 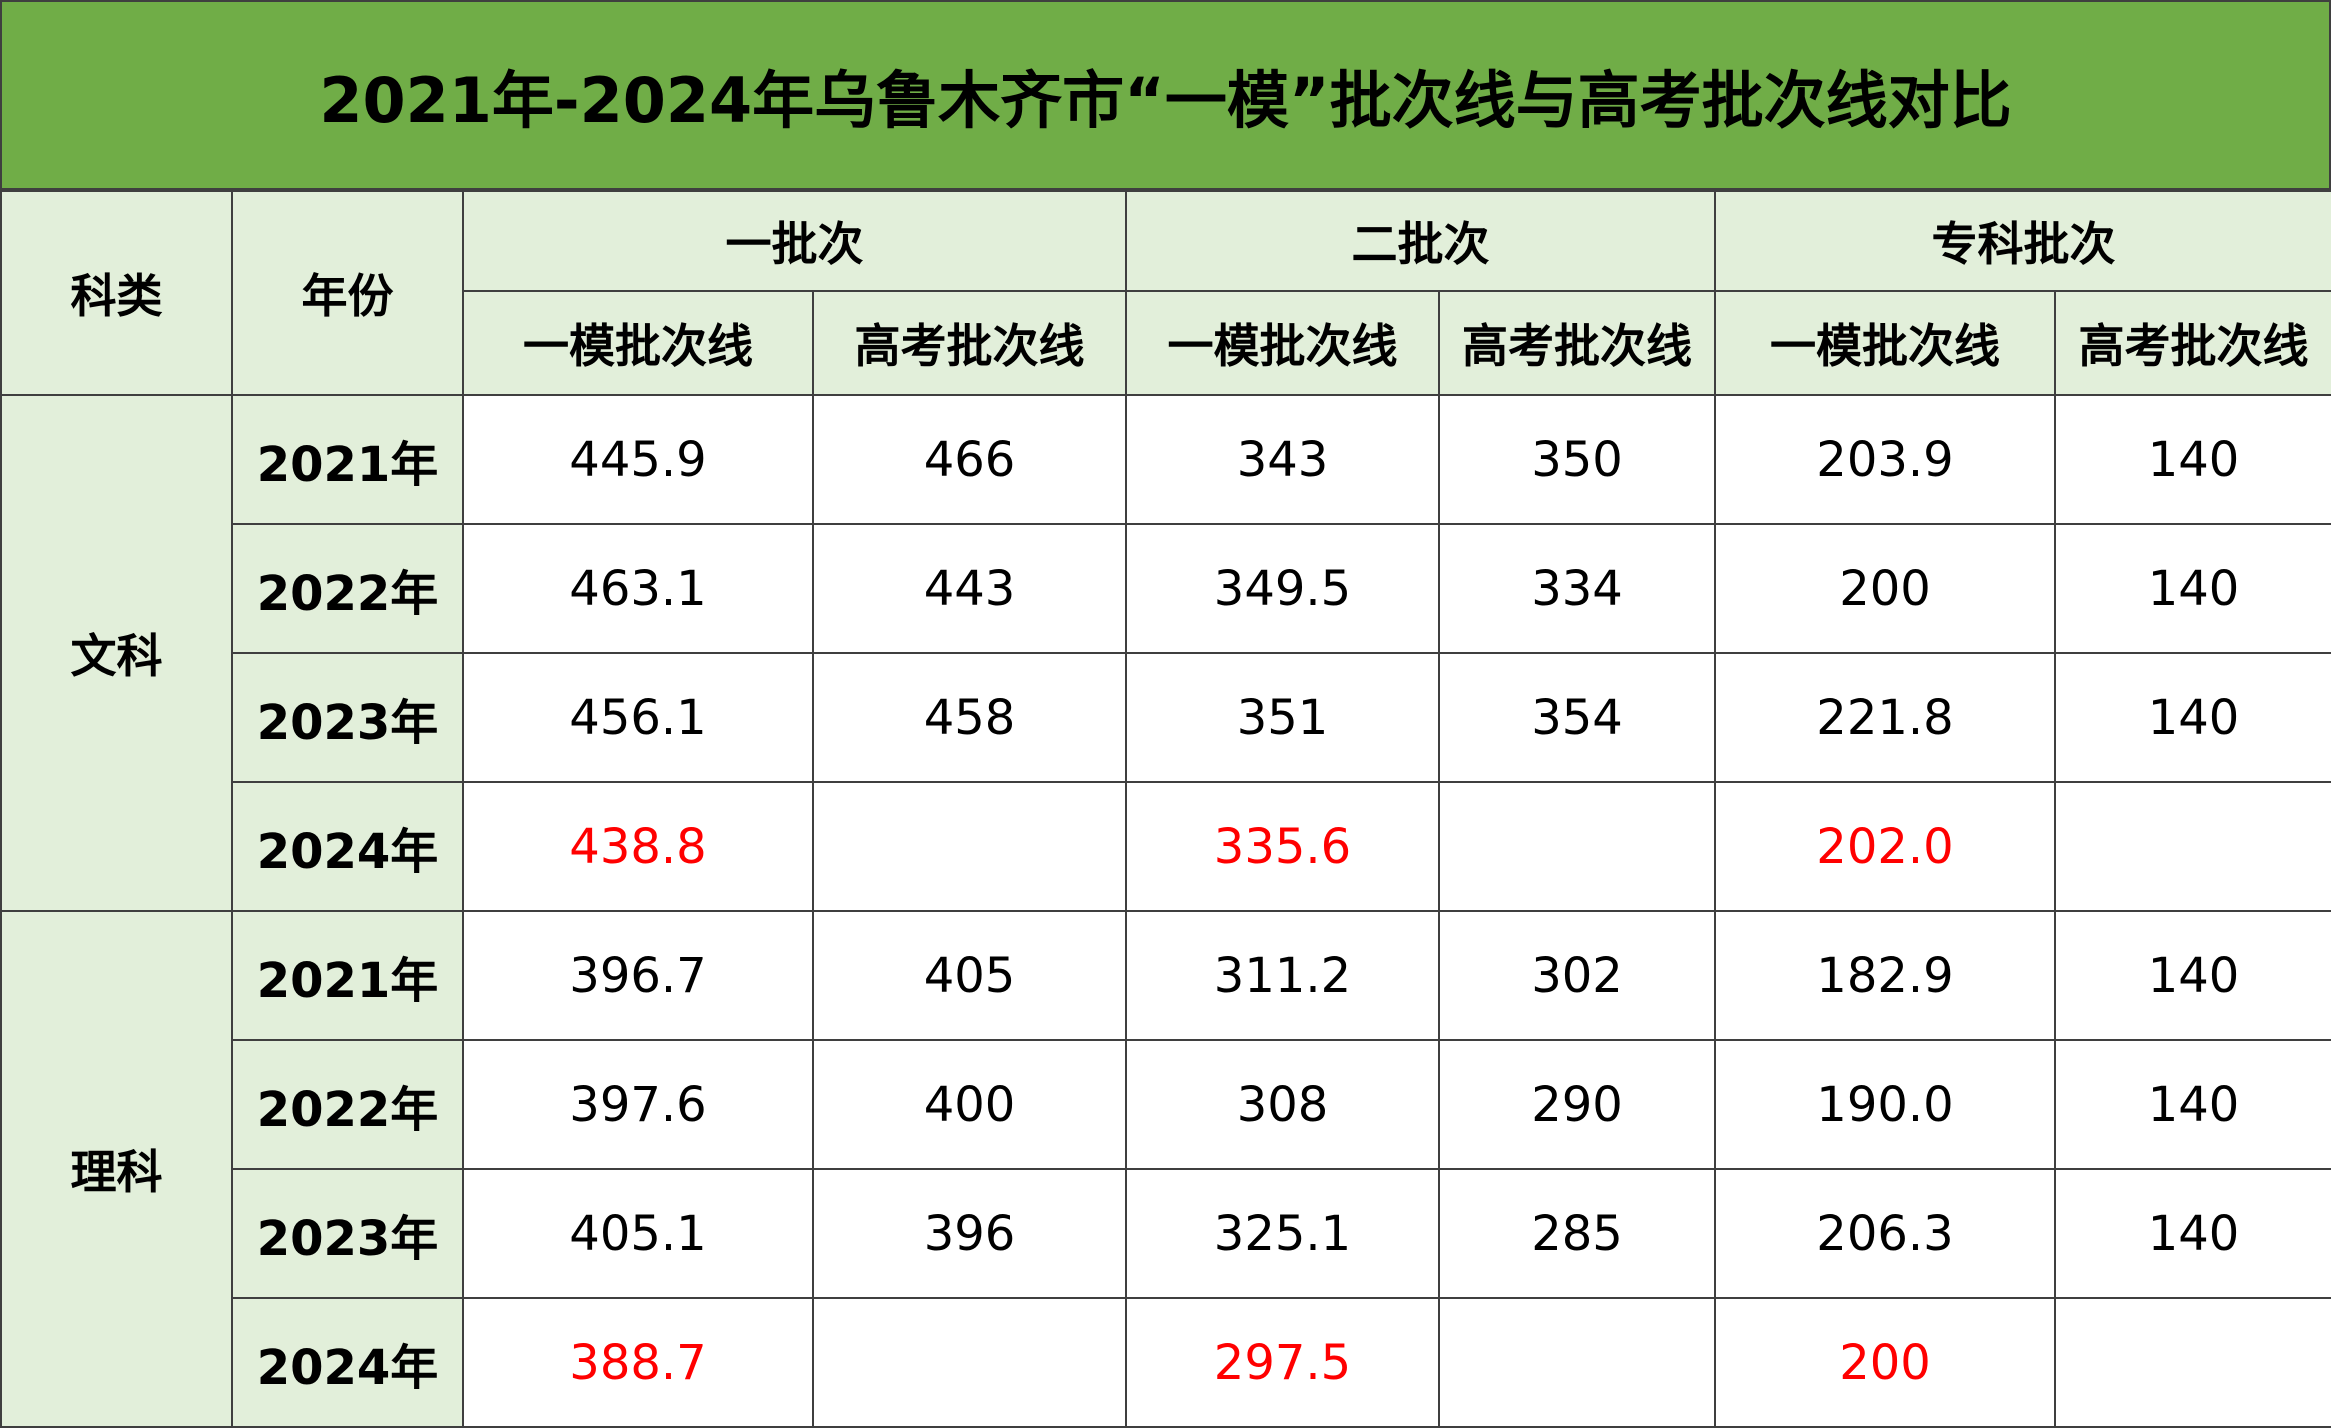 I want to click on value-cell: 285, so click(x=1577, y=1233).